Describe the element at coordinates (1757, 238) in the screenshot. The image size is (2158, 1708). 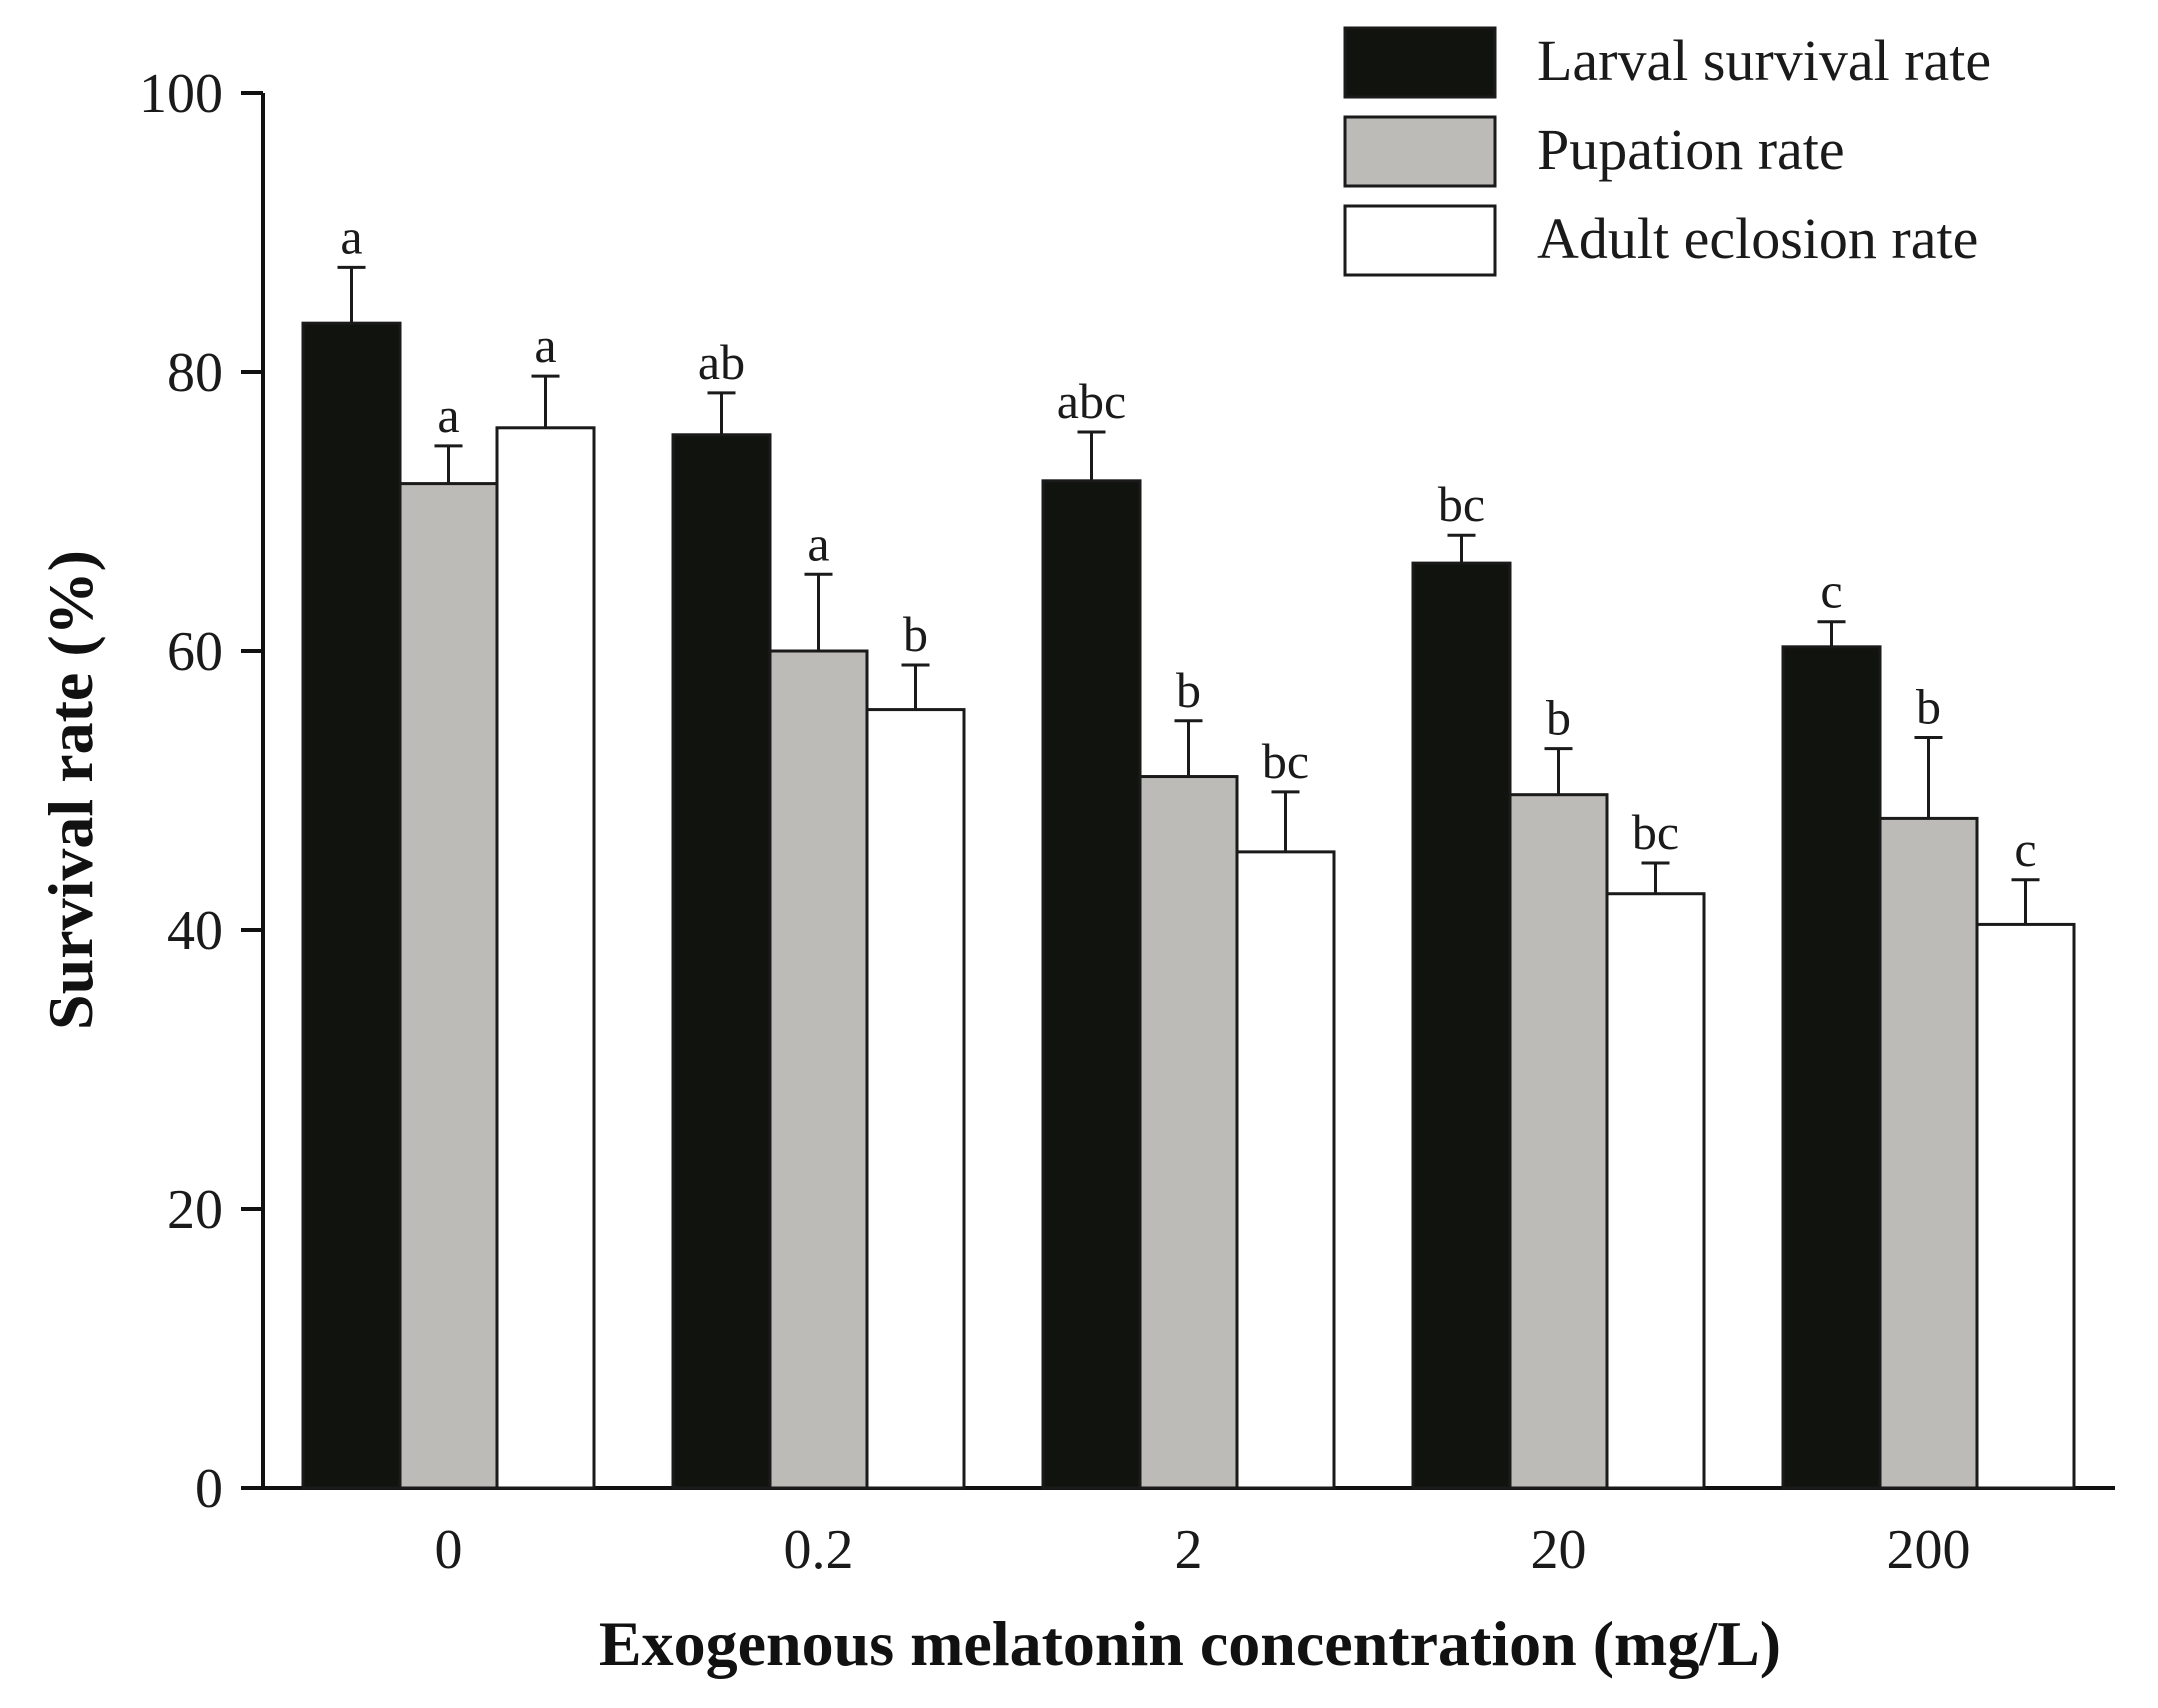
I see `legend-label: Adult eclosion rate` at that location.